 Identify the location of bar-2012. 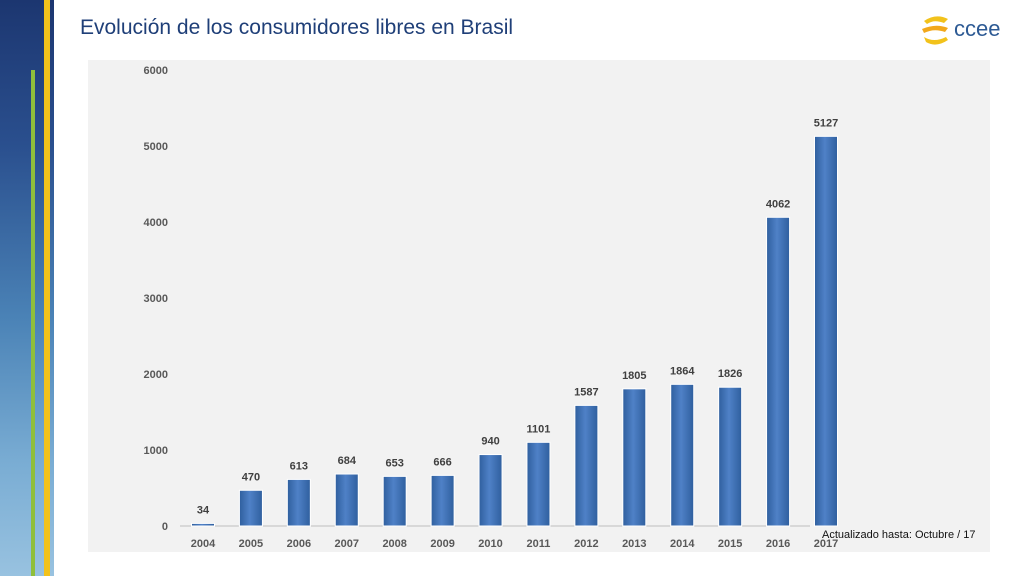
(586, 465).